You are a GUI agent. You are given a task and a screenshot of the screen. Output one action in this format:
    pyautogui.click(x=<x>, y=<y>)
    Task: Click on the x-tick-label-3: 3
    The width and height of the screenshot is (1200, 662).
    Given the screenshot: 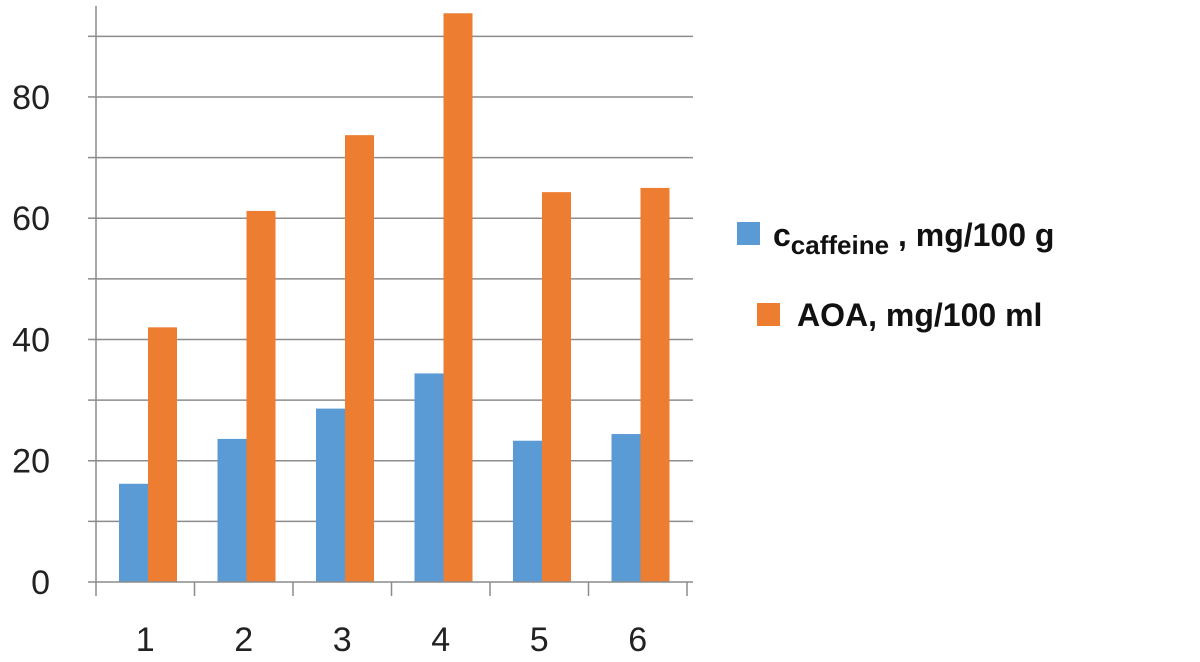 What is the action you would take?
    pyautogui.click(x=342, y=640)
    